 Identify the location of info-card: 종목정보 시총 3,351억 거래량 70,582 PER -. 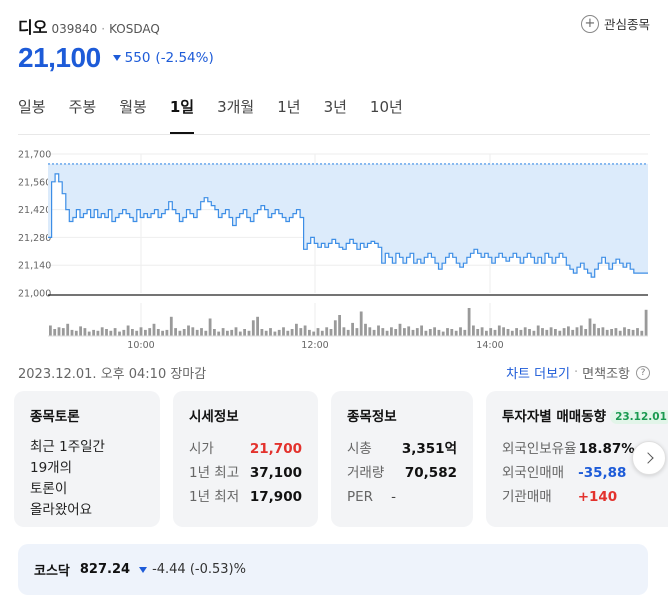
(402, 459).